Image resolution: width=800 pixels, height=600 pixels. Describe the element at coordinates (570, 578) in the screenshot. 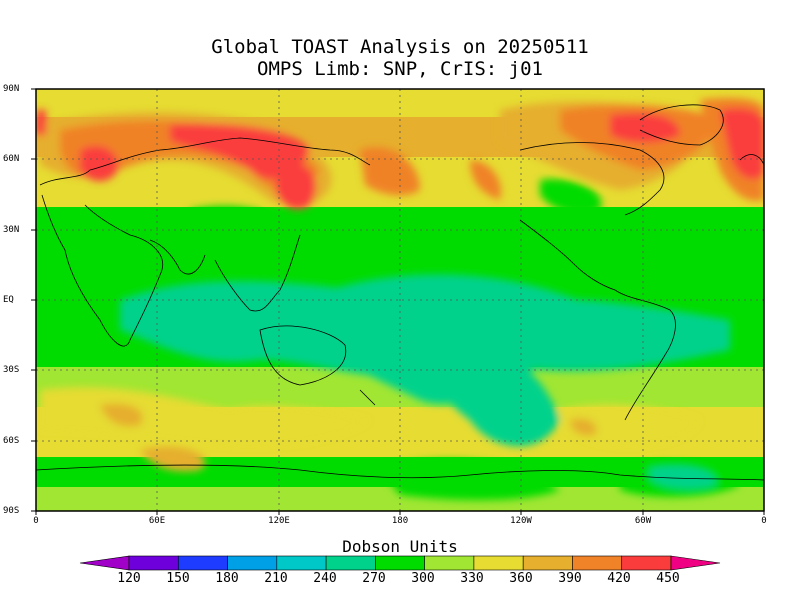

I see `colorbar-tick-label: 390` at that location.